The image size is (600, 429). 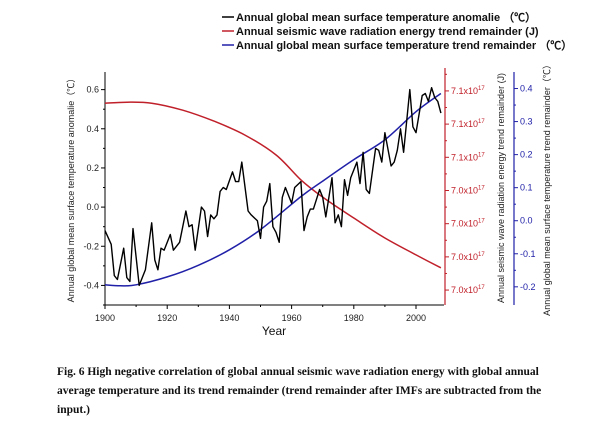 I want to click on x-axis-tick-label: 1920, so click(x=167, y=318).